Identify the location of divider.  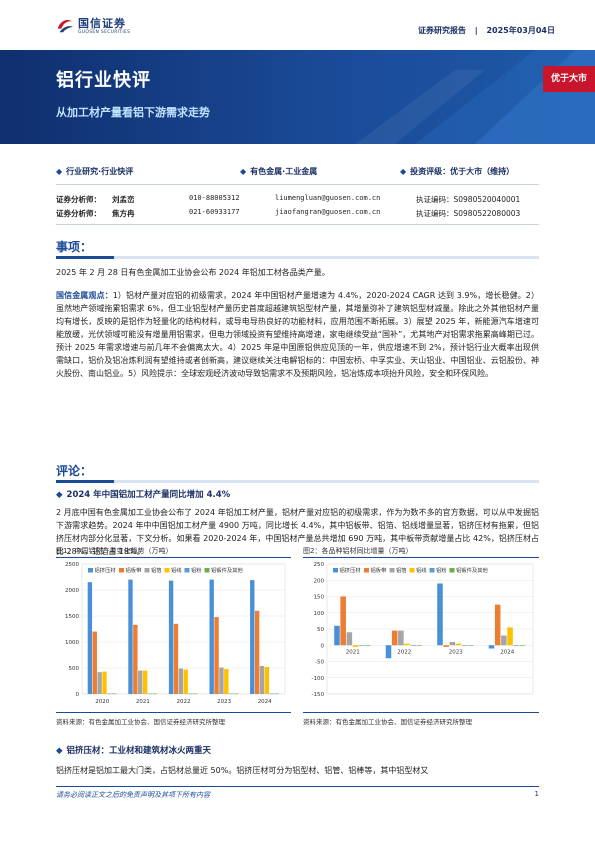
(297, 224).